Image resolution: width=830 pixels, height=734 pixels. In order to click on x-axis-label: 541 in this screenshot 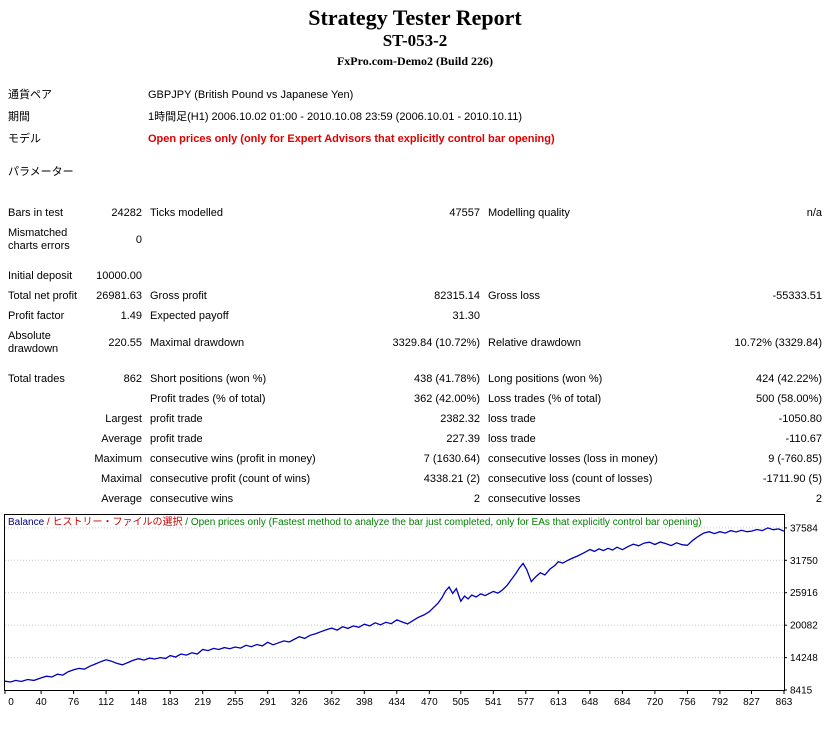, I will do `click(493, 702)`.